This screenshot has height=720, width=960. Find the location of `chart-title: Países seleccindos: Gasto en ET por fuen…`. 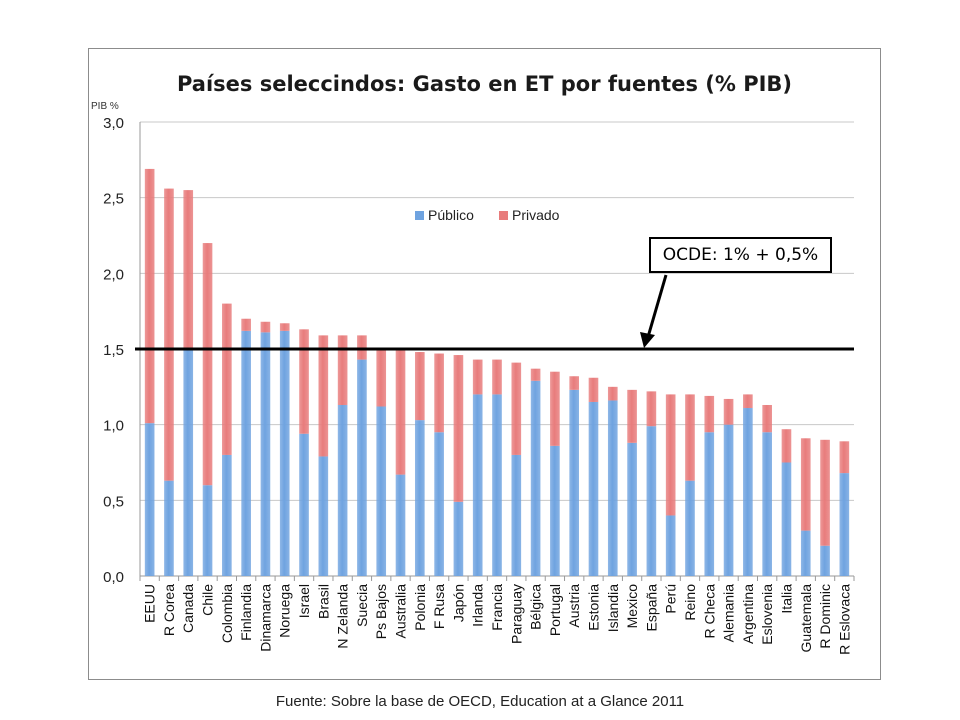

chart-title: Países seleccindos: Gasto en ET por fuen… is located at coordinates (484, 84).